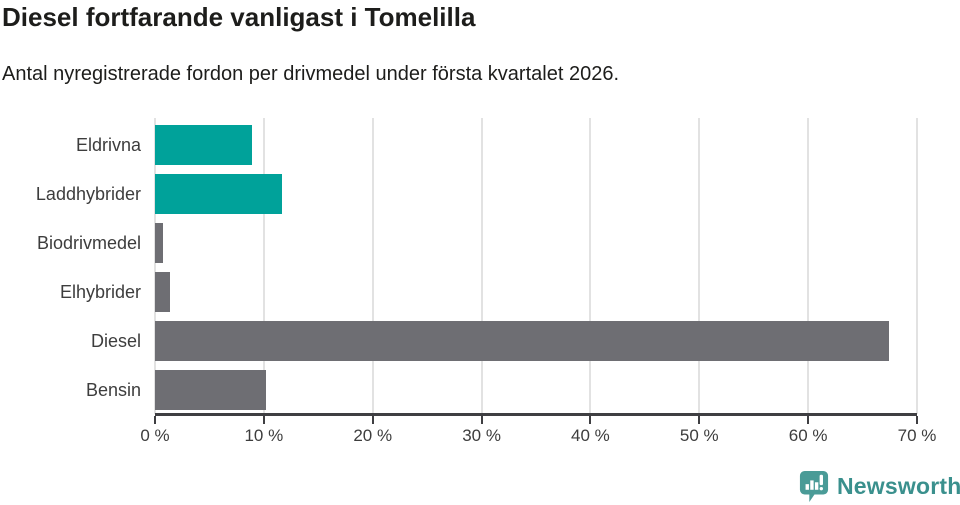 This screenshot has height=505, width=960. Describe the element at coordinates (219, 194) in the screenshot. I see `bar-laddhybrider` at that location.